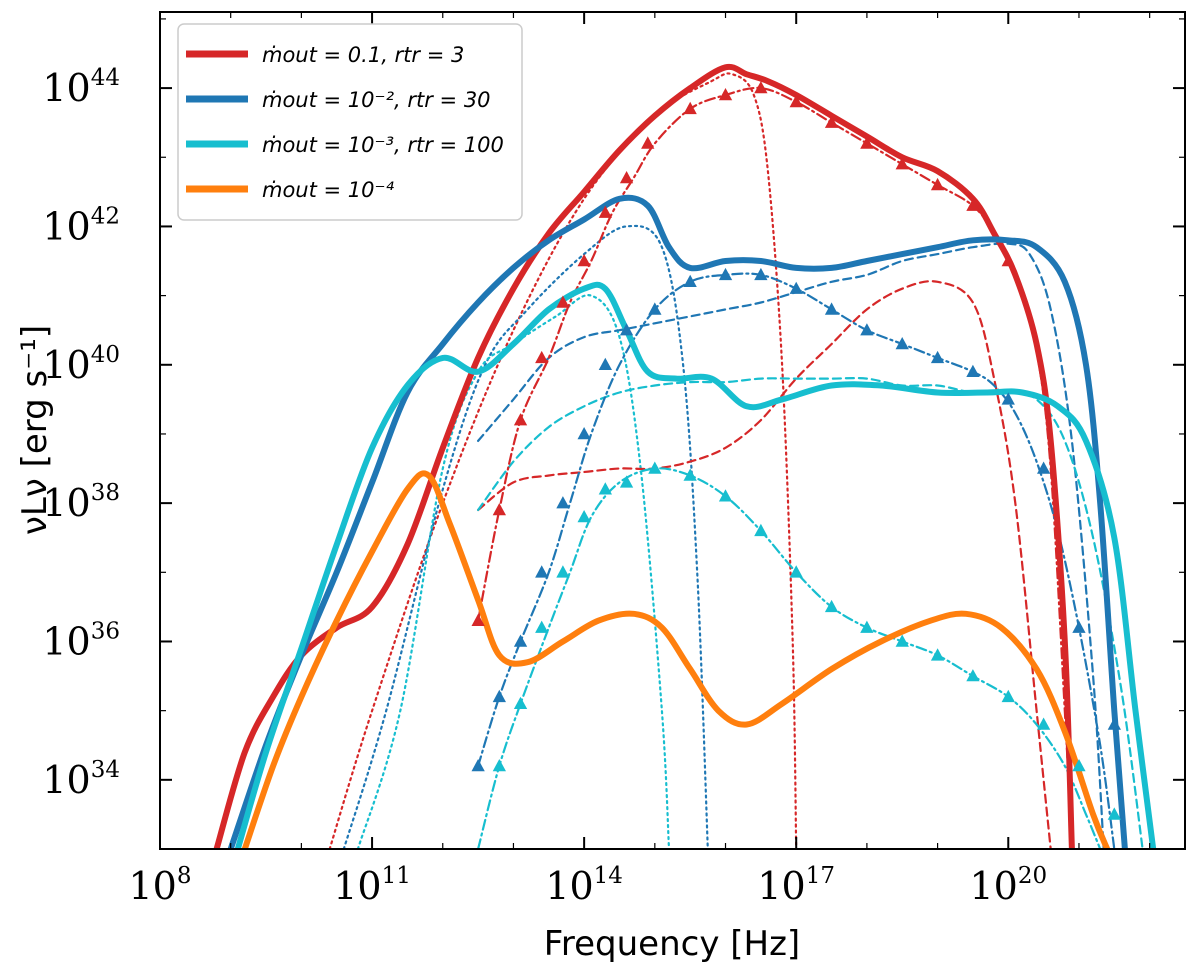 This screenshot has width=1200, height=967. I want to click on y-tick-label: 1044, so click(81, 87).